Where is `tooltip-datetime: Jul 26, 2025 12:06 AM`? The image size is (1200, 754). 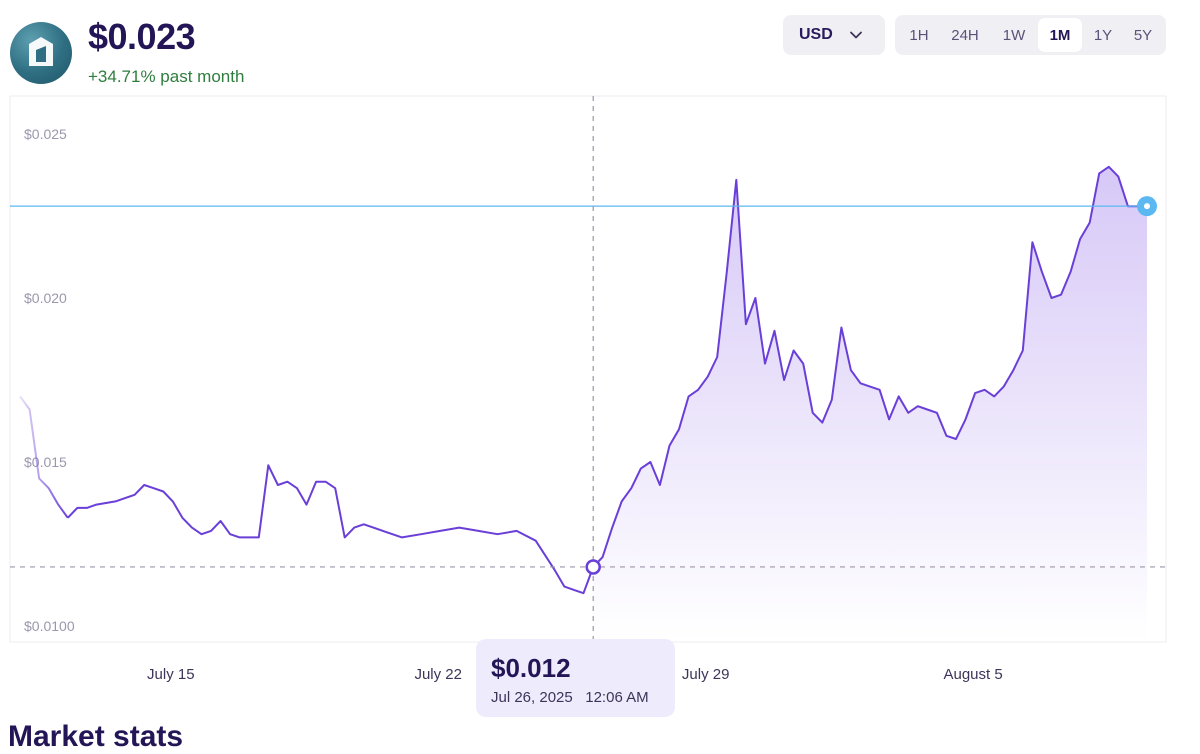 tooltip-datetime: Jul 26, 2025 12:06 AM is located at coordinates (570, 697).